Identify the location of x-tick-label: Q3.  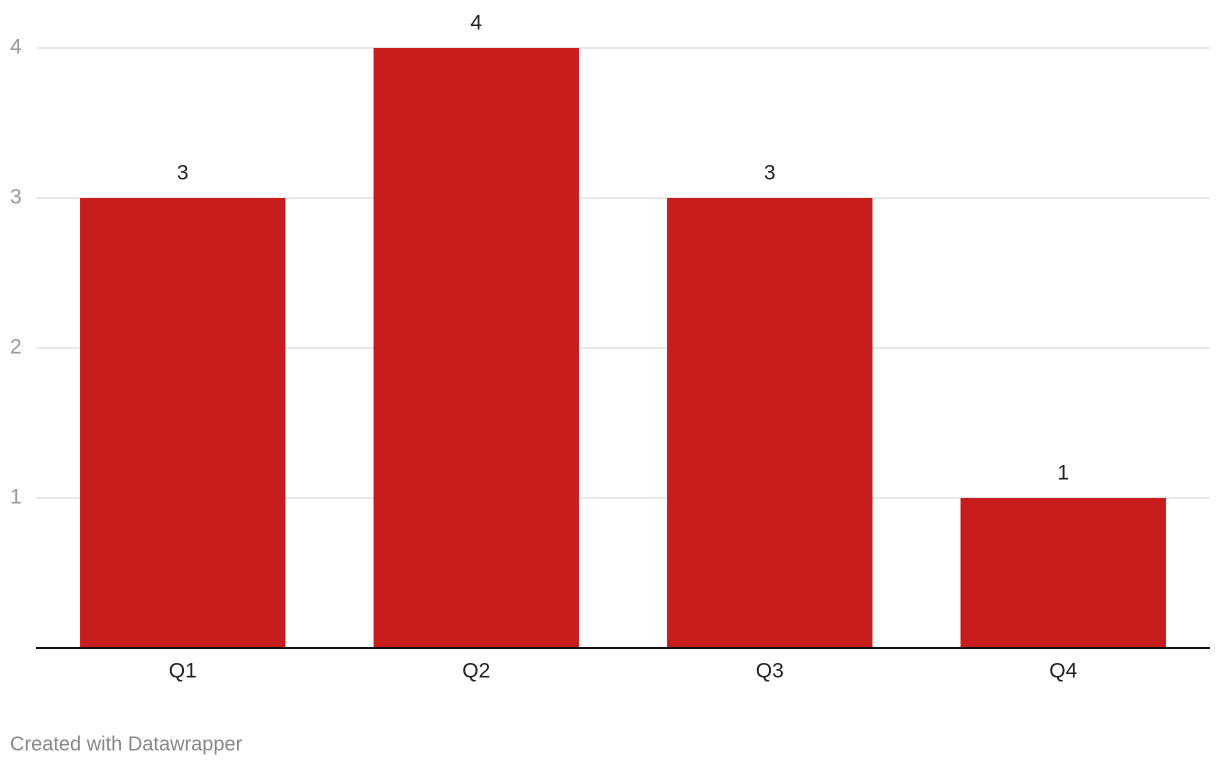
(770, 671).